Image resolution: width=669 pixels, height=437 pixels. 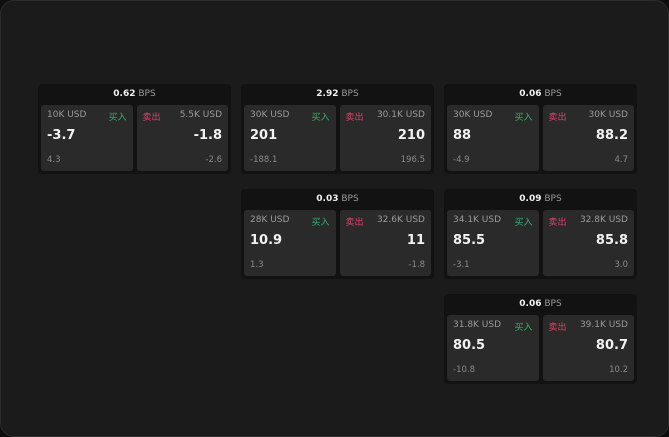 I want to click on spread-value: 2.92, so click(x=327, y=94).